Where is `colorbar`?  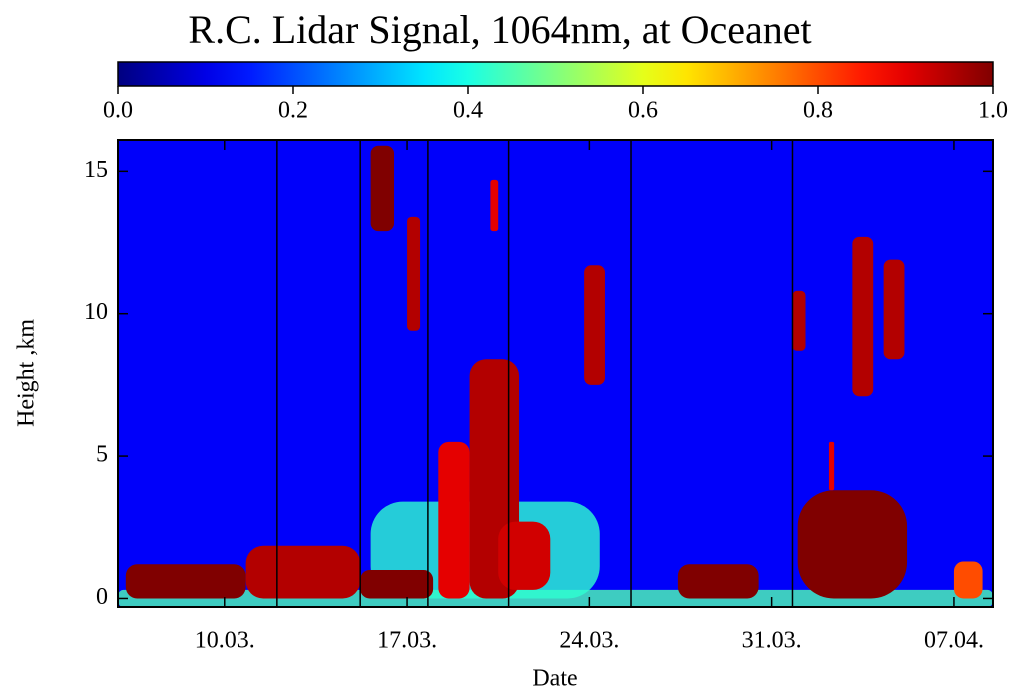 colorbar is located at coordinates (555, 74).